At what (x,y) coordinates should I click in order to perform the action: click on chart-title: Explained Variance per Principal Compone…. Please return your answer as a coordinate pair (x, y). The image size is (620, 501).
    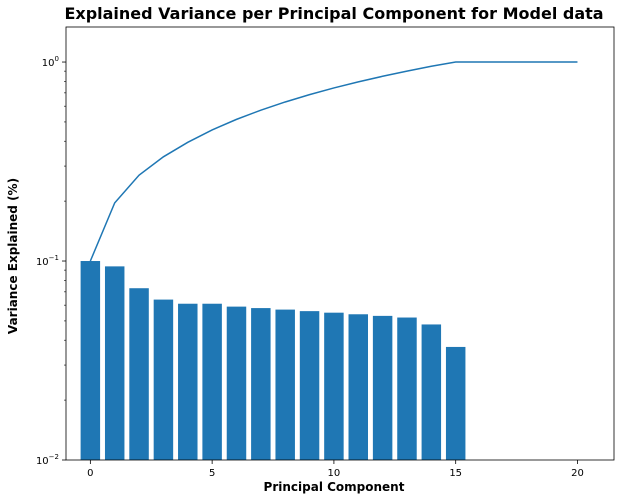
    Looking at the image, I should click on (333, 13).